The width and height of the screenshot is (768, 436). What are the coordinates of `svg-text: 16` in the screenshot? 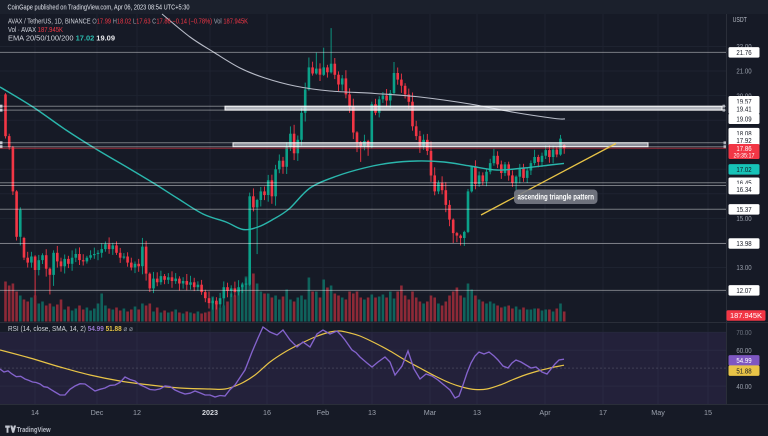 It's located at (267, 412).